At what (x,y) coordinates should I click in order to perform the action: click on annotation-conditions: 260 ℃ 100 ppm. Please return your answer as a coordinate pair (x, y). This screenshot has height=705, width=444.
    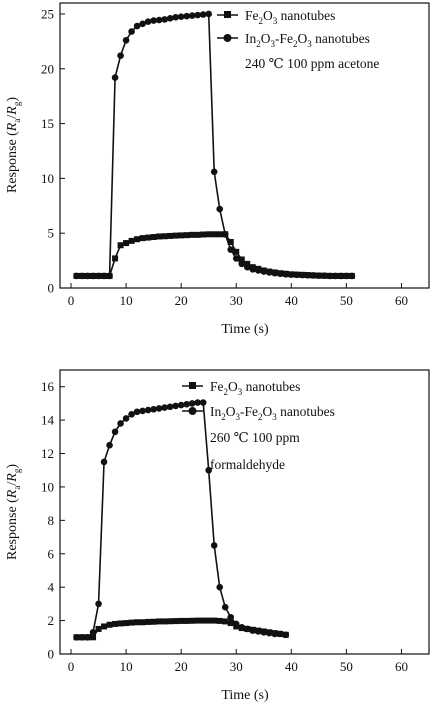
    Looking at the image, I should click on (255, 437).